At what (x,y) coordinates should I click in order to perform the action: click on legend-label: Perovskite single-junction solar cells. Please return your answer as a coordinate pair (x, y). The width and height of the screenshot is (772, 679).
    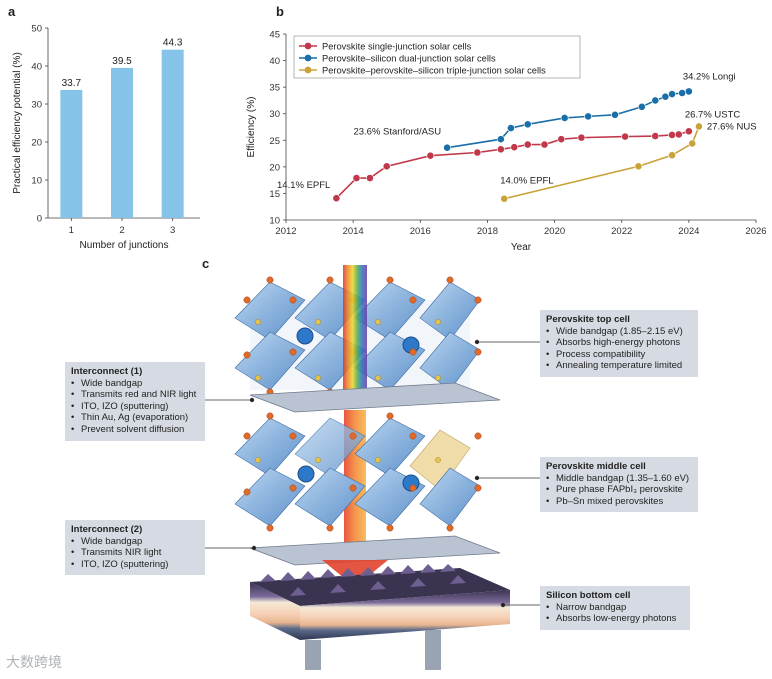
    Looking at the image, I should click on (397, 47).